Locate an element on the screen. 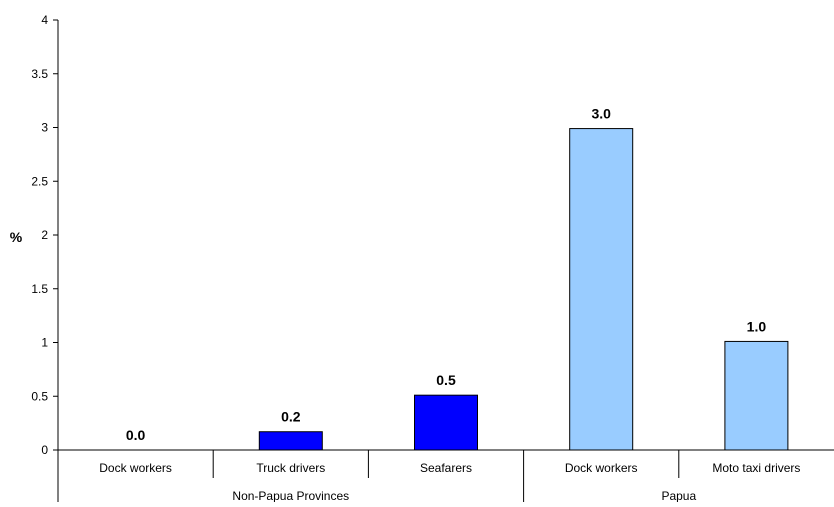 Image resolution: width=834 pixels, height=507 pixels. y-axis-label: % is located at coordinates (16, 237).